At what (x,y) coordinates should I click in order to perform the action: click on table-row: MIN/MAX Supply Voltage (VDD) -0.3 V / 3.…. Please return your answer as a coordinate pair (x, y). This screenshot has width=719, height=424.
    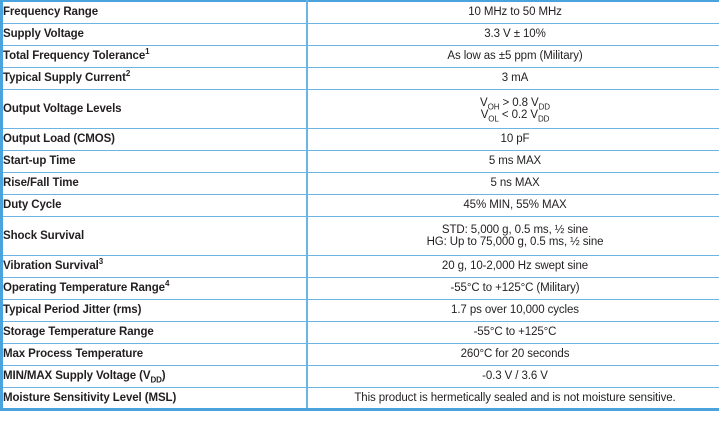
    Looking at the image, I should click on (360, 376).